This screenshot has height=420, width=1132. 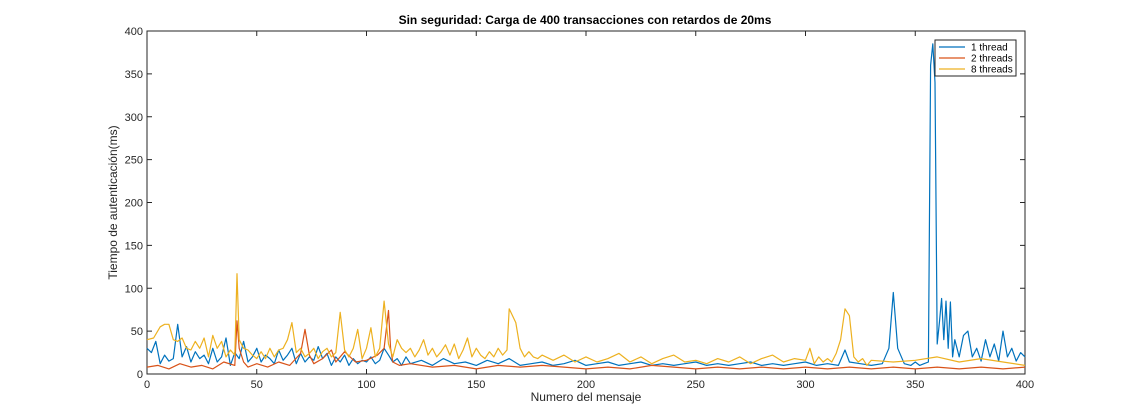 I want to click on x-tick-label: 300, so click(x=805, y=385).